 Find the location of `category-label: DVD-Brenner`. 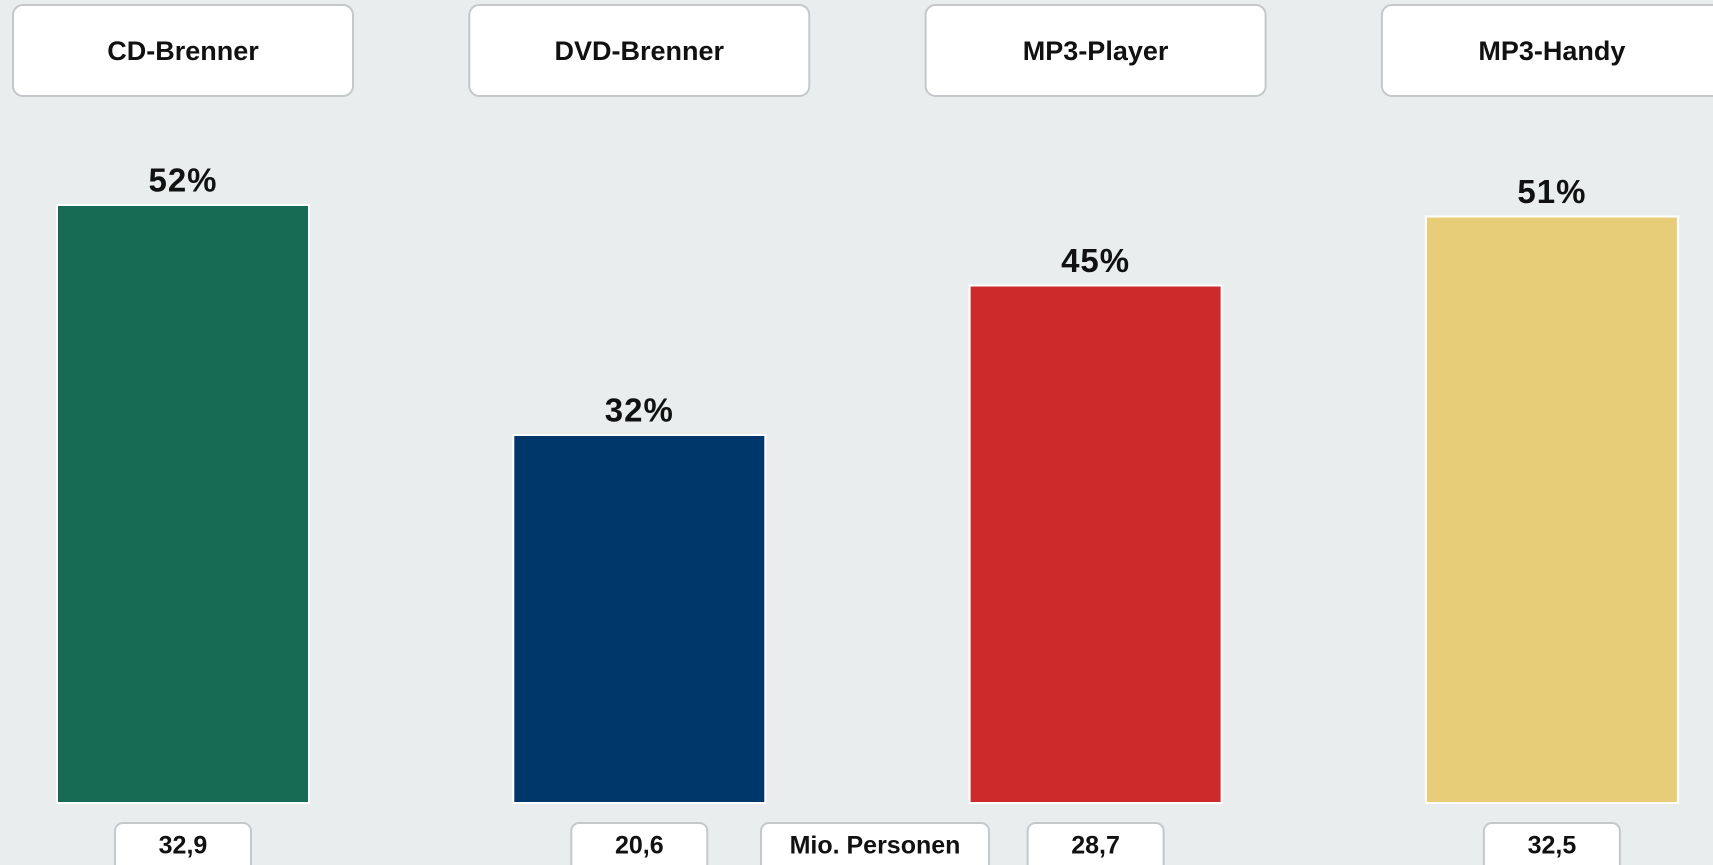

category-label: DVD-Brenner is located at coordinates (640, 51).